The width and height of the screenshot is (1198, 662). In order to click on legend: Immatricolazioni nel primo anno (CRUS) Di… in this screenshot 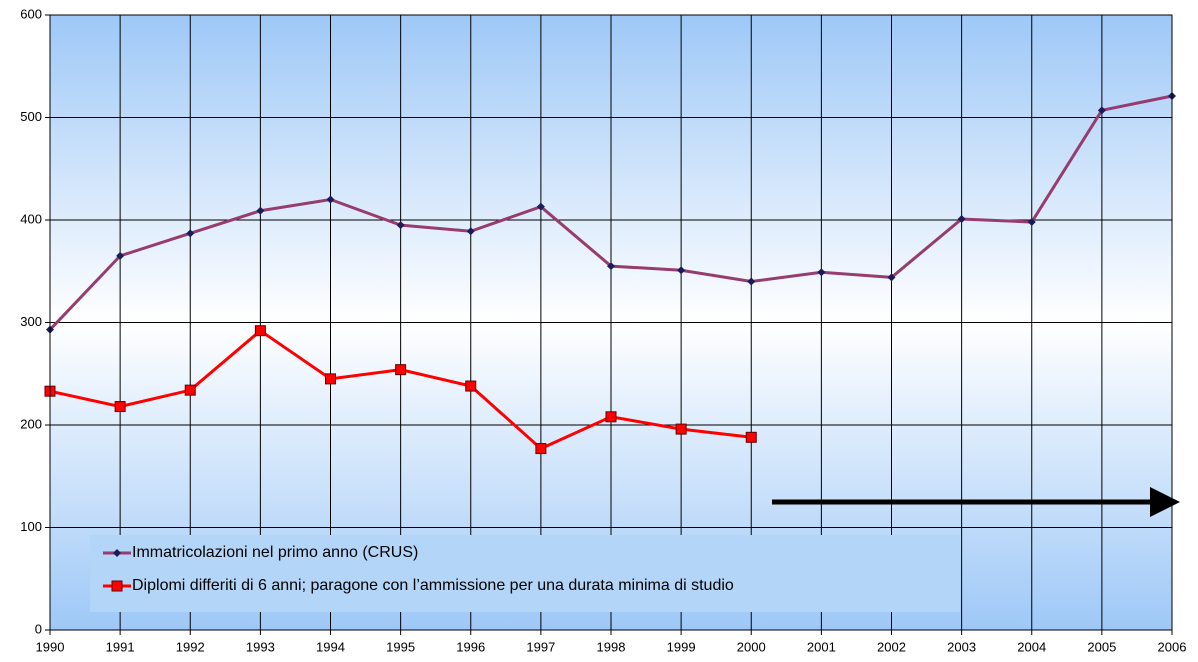, I will do `click(418, 569)`.